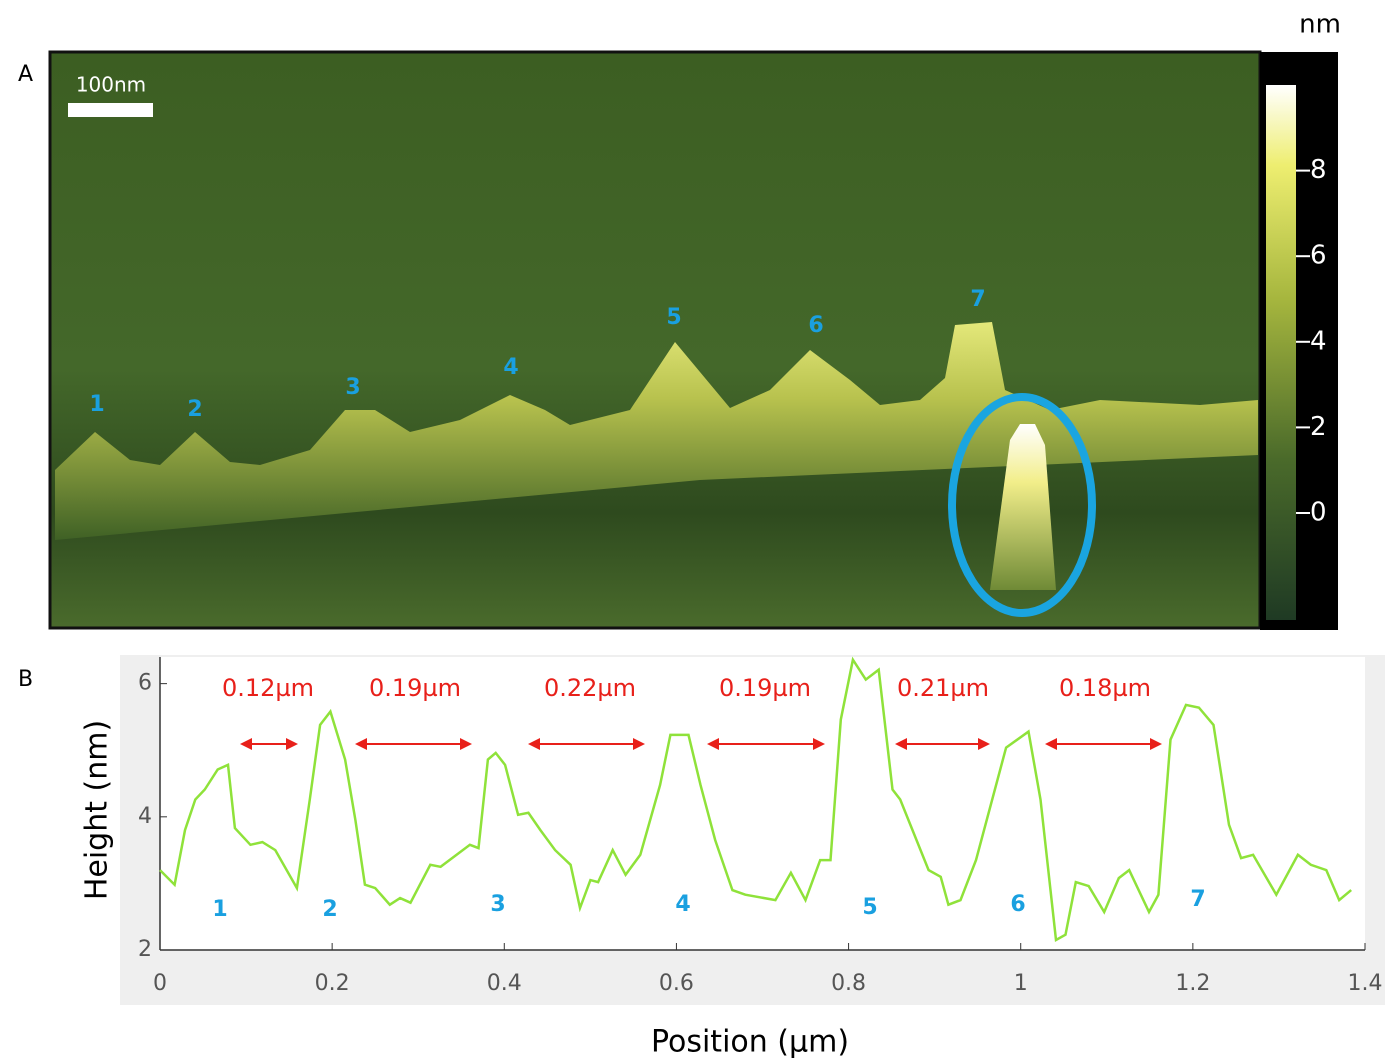  Describe the element at coordinates (145, 949) in the screenshot. I see `y-tick-label: 2` at that location.